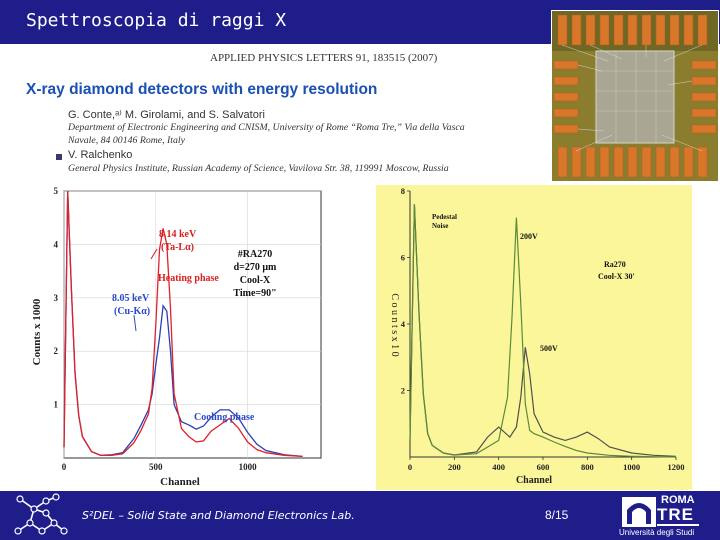 Image resolution: width=720 pixels, height=540 pixels. Describe the element at coordinates (255, 254) in the screenshot. I see `annotation-sample-id: #RA270` at that location.